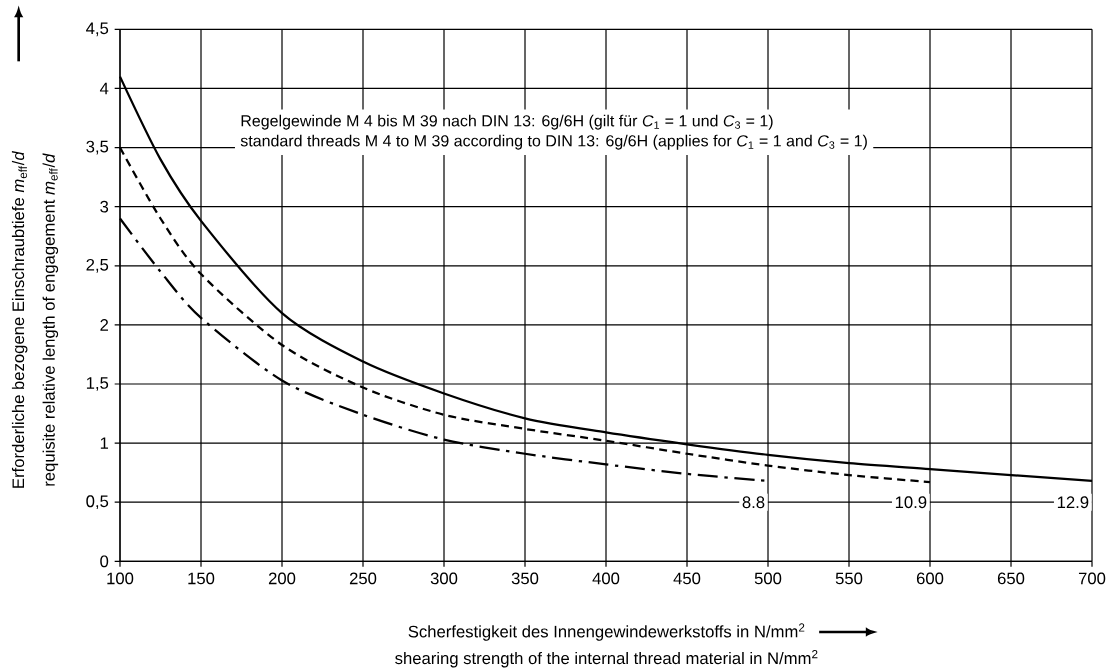  What do you see at coordinates (1073, 502) in the screenshot?
I see `series-label: 12.9` at bounding box center [1073, 502].